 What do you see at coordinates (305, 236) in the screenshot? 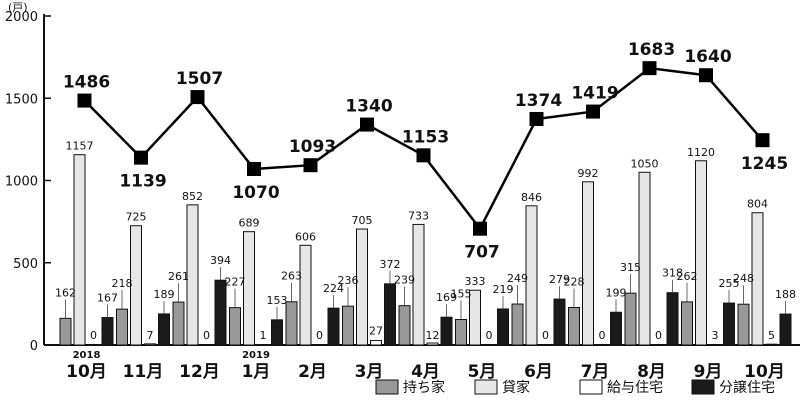
I see `bar-value-label: 606` at bounding box center [305, 236].